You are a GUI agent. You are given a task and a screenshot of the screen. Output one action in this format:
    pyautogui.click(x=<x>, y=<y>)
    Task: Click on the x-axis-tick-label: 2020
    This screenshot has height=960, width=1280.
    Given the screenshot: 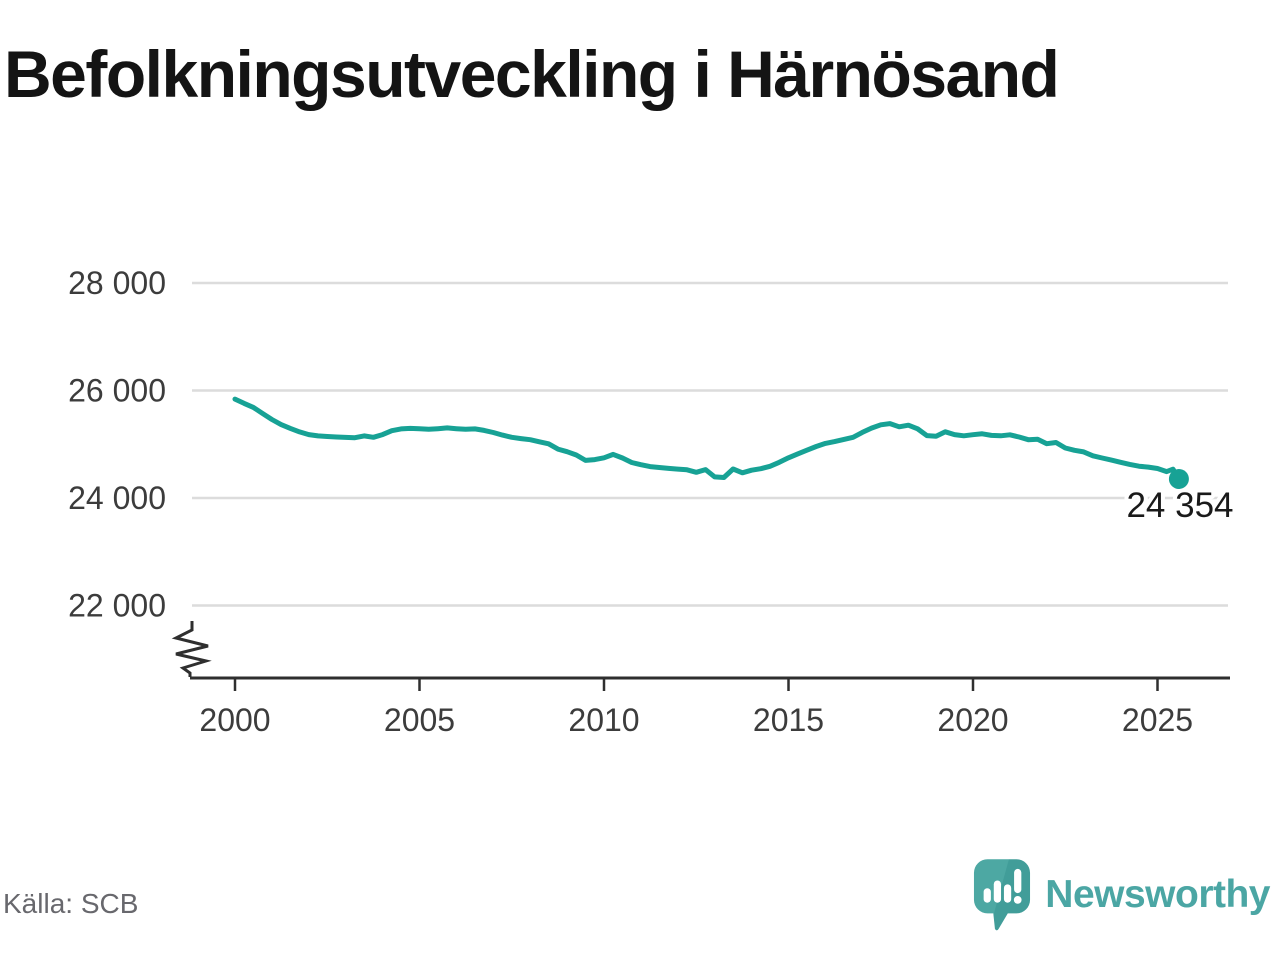 What is the action you would take?
    pyautogui.click(x=972, y=720)
    